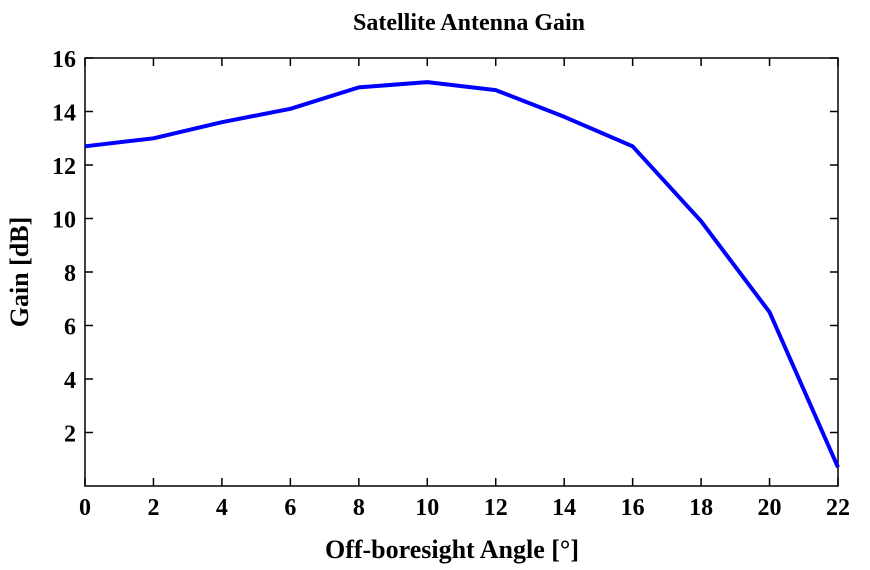 This screenshot has height=570, width=870. I want to click on x-tick-label: 22, so click(838, 508).